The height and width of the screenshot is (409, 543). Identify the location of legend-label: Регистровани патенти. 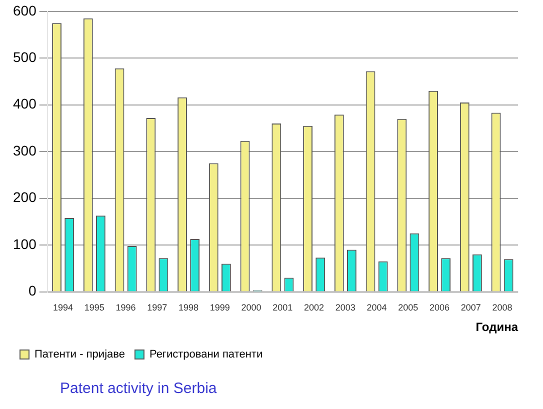
(206, 354).